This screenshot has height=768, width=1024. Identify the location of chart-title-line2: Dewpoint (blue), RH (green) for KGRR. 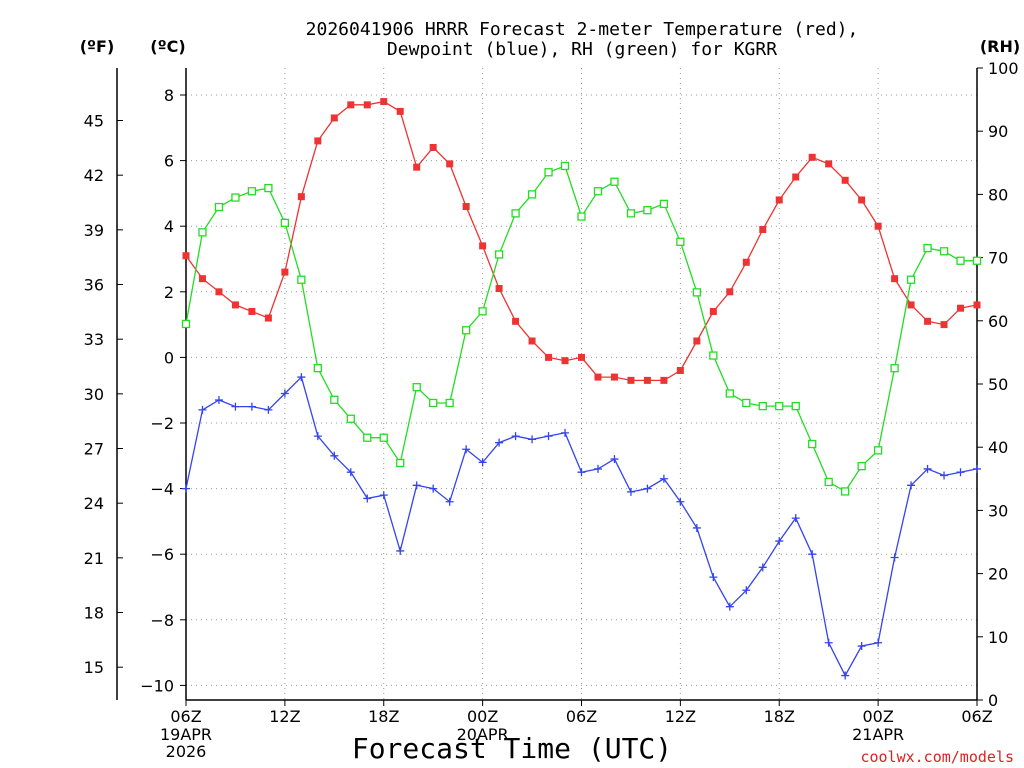
(582, 49).